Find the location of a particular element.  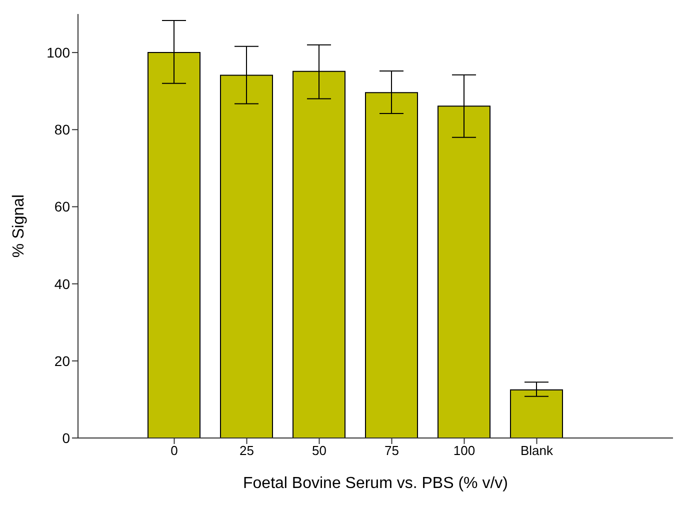

y-tick-label: 40 is located at coordinates (62, 284).